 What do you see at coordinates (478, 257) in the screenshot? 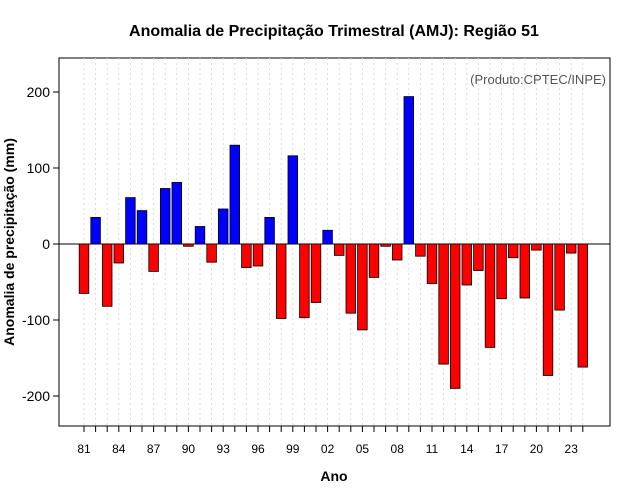
I see `bar-2015` at bounding box center [478, 257].